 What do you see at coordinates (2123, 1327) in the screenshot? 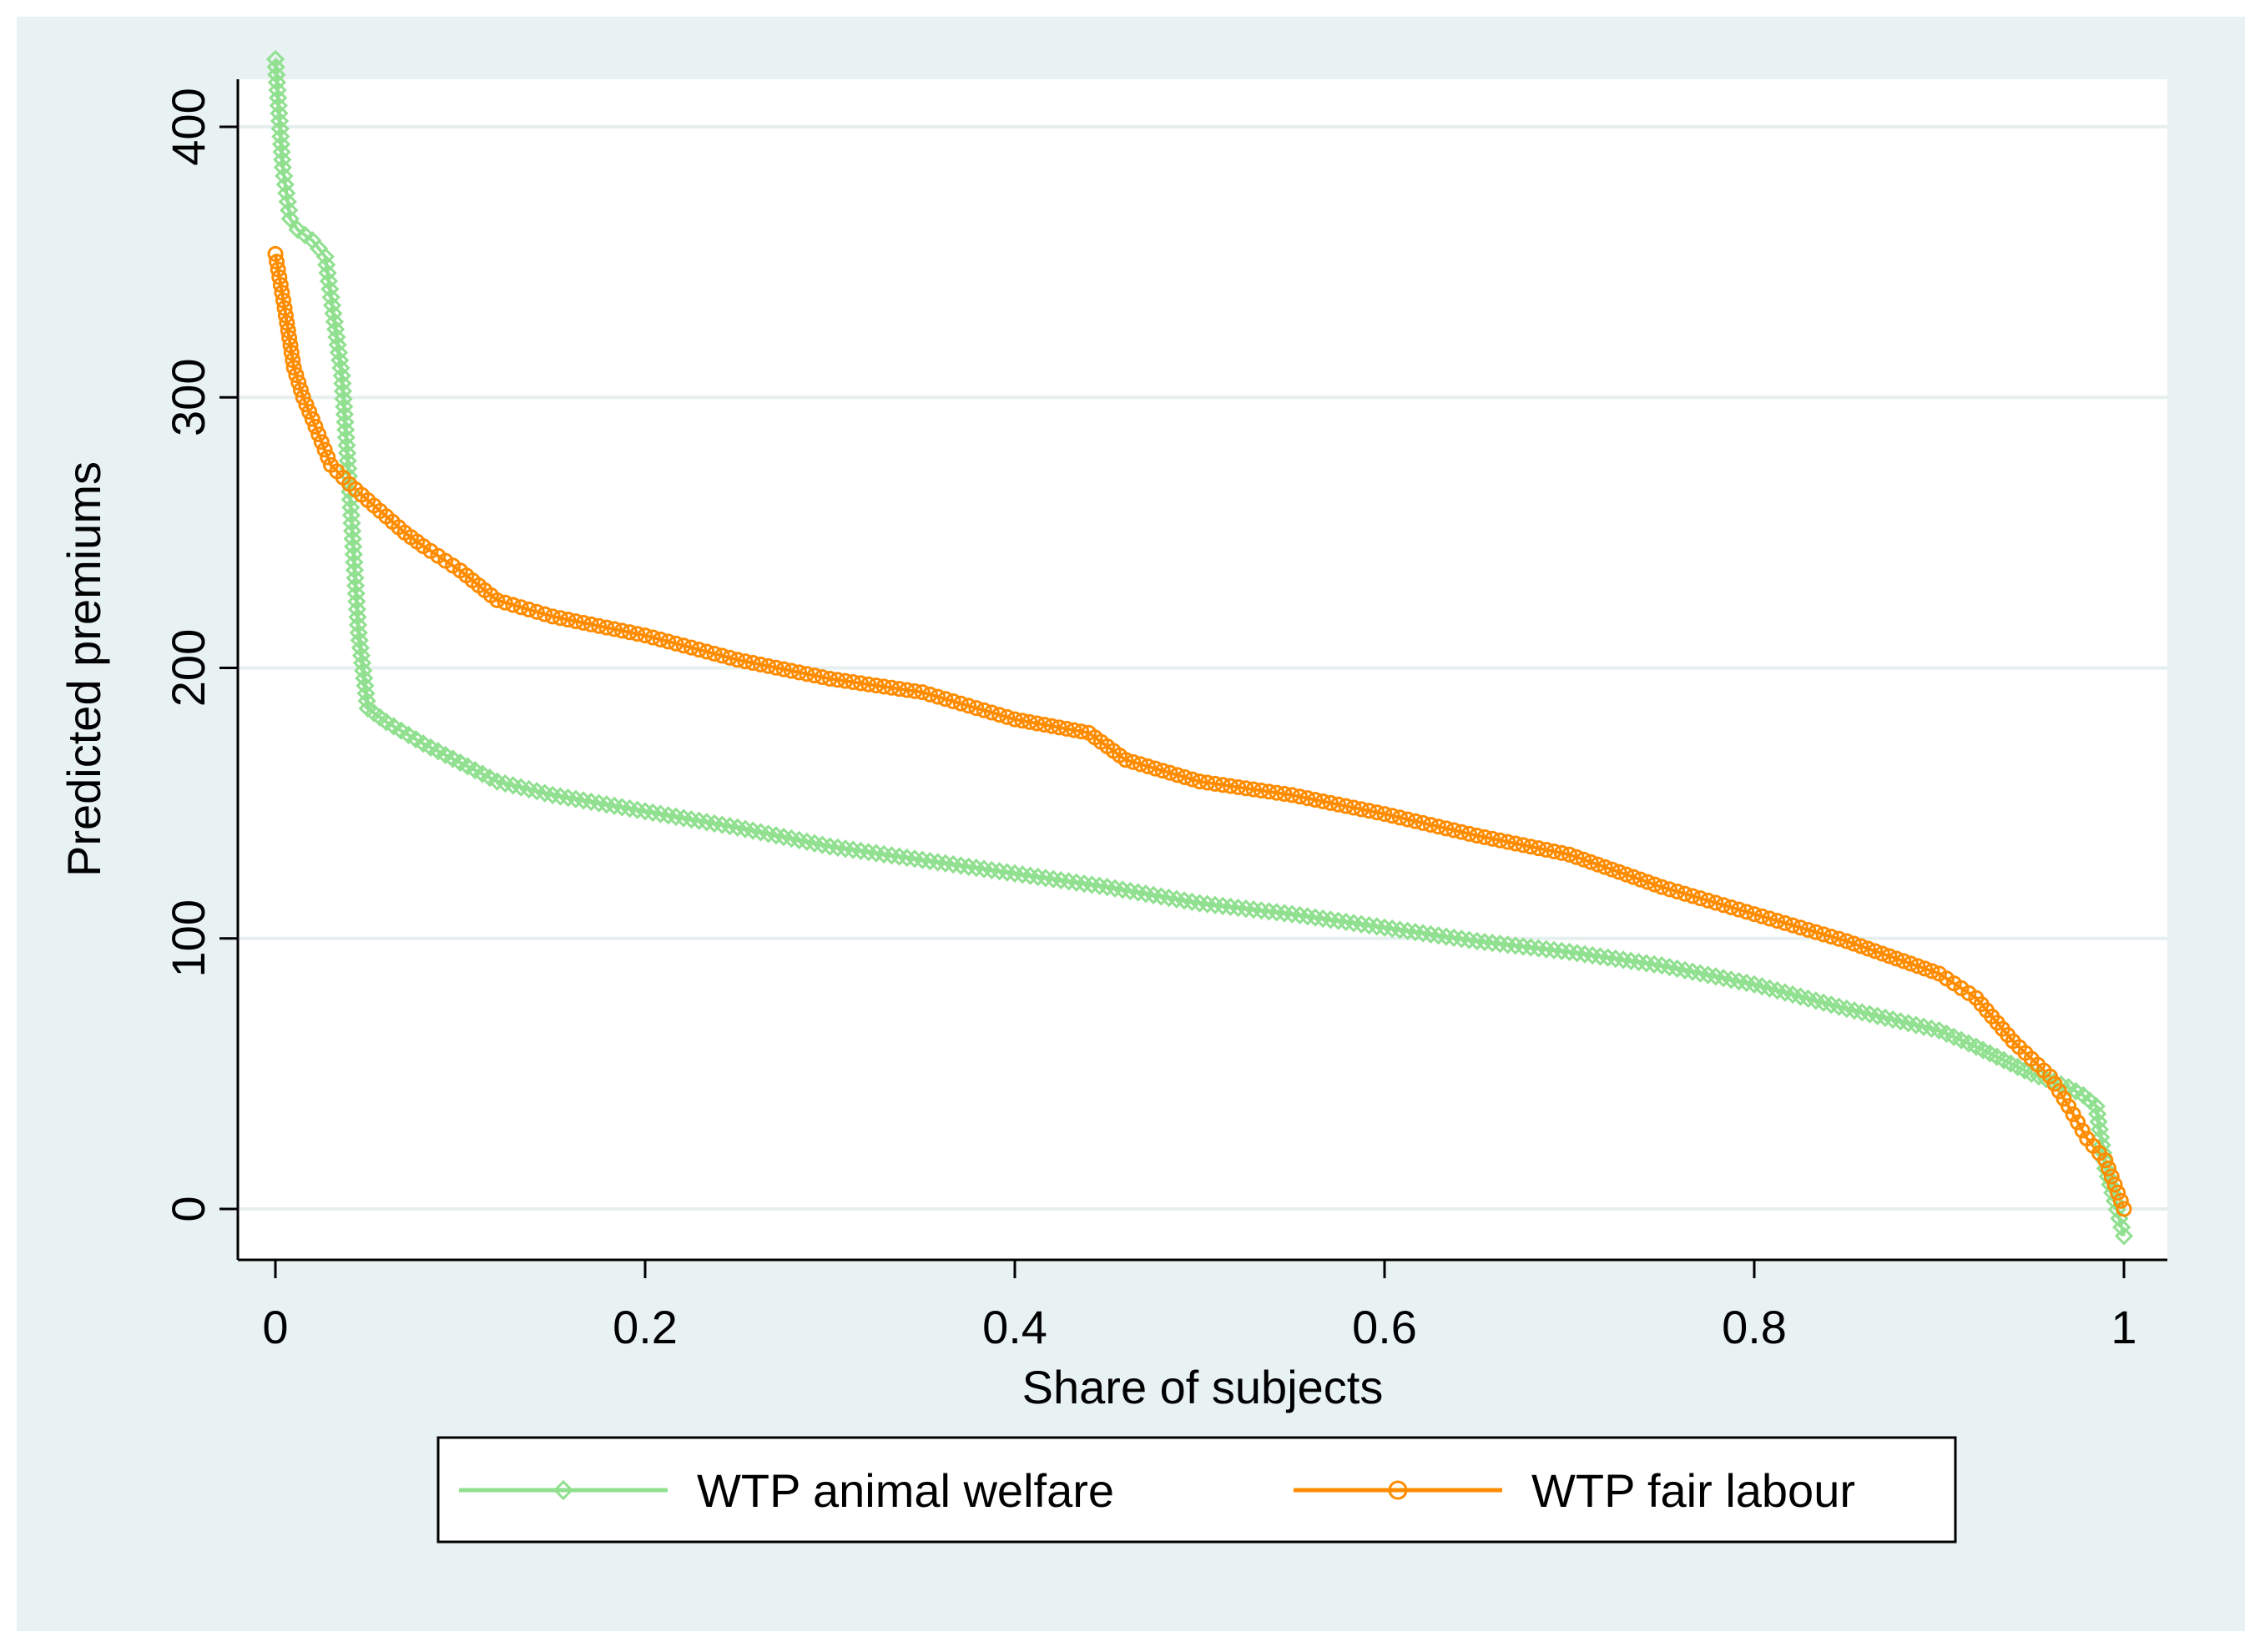
I see `x-tick-label-5: 1` at bounding box center [2123, 1327].